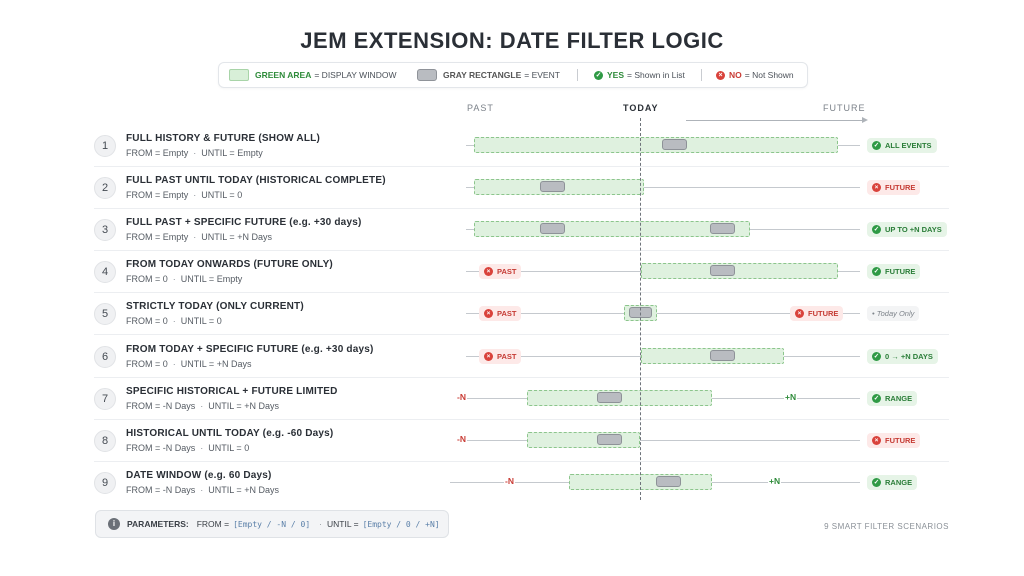 The height and width of the screenshot is (576, 1024). What do you see at coordinates (272, 524) in the screenshot?
I see `params-from-values: [Empty / -N / 0]` at bounding box center [272, 524].